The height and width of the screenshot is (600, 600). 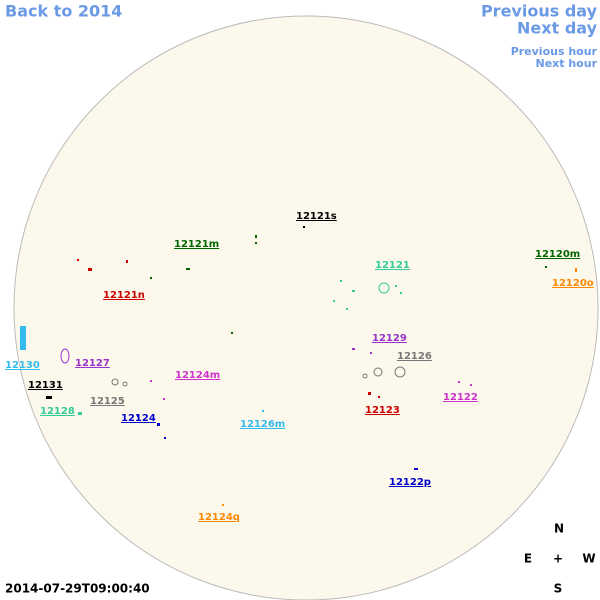 I want to click on region-label: 12120m, so click(x=557, y=254).